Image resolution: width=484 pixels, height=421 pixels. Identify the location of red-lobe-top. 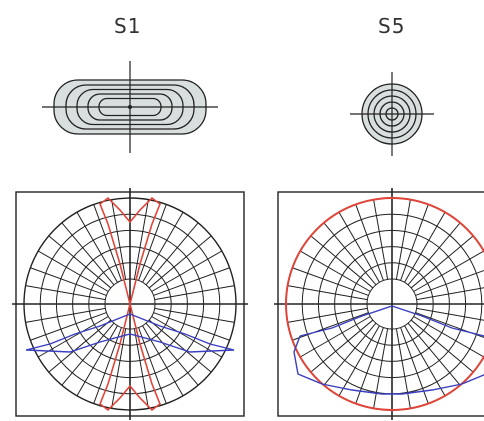
(130, 250).